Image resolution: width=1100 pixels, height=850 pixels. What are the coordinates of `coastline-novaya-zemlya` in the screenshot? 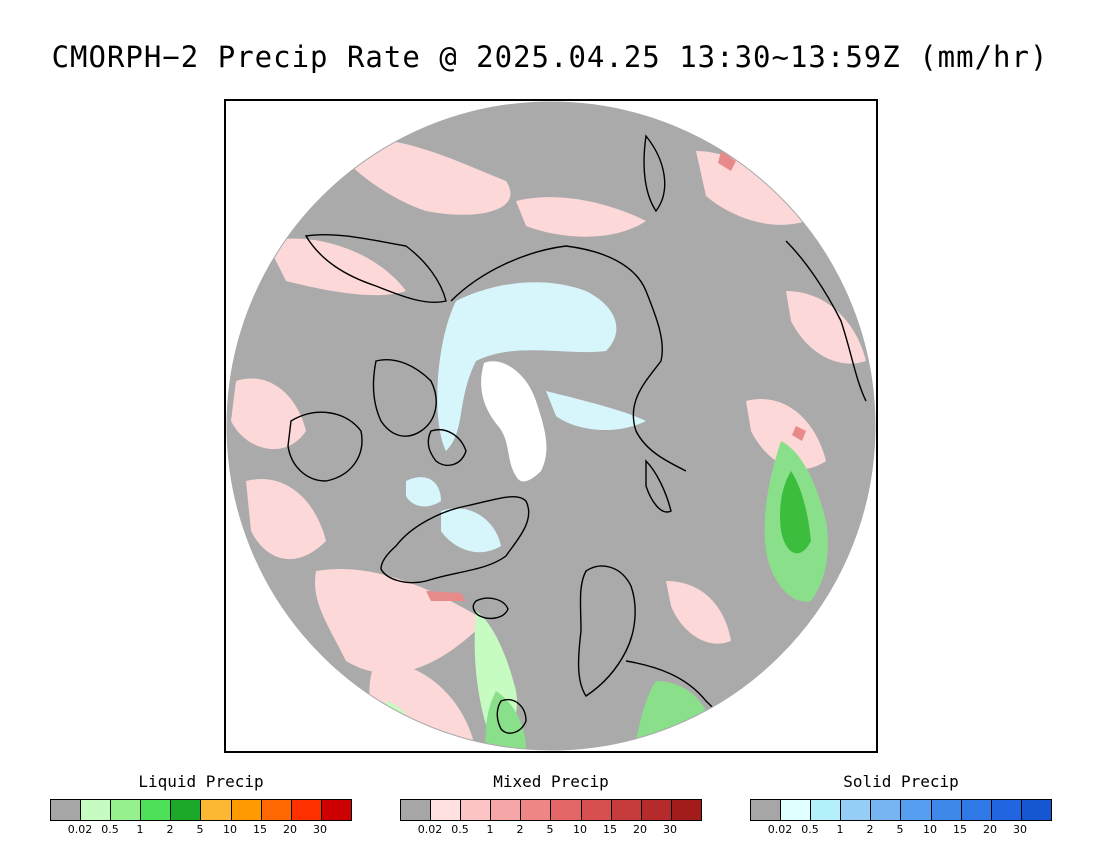 It's located at (658, 486).